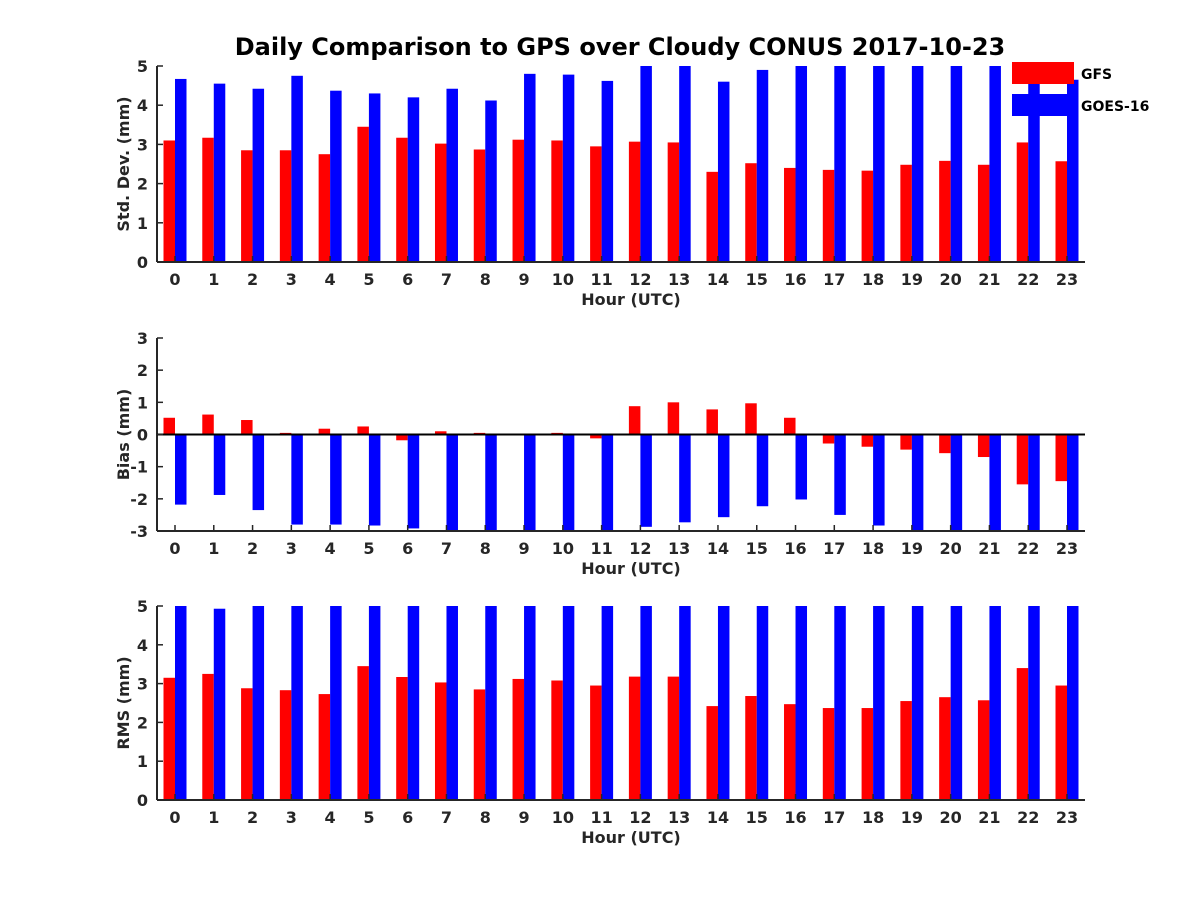 This screenshot has height=900, width=1200. Describe the element at coordinates (142, 105) in the screenshot. I see `y-tick-label: 4` at that location.